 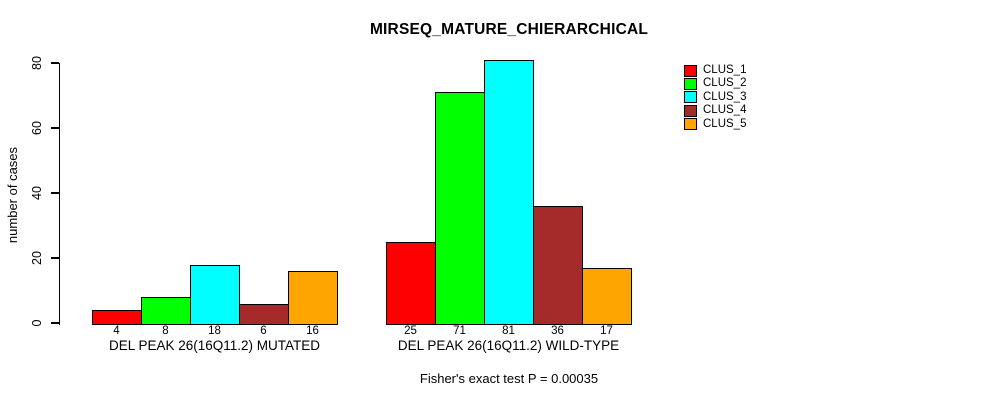 I want to click on legend-item-clus_4: CLUS_4, so click(x=715, y=110).